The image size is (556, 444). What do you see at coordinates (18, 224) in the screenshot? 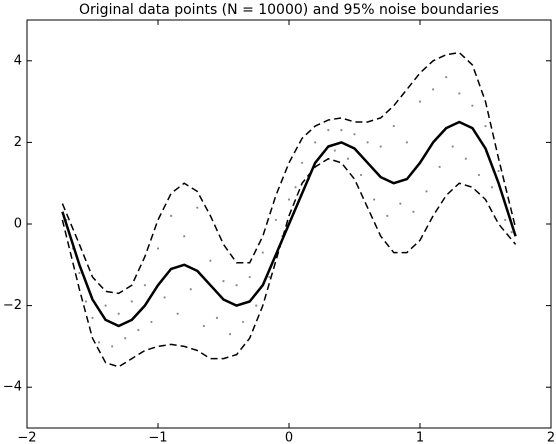
I see `y-tick-label: 0` at bounding box center [18, 224].